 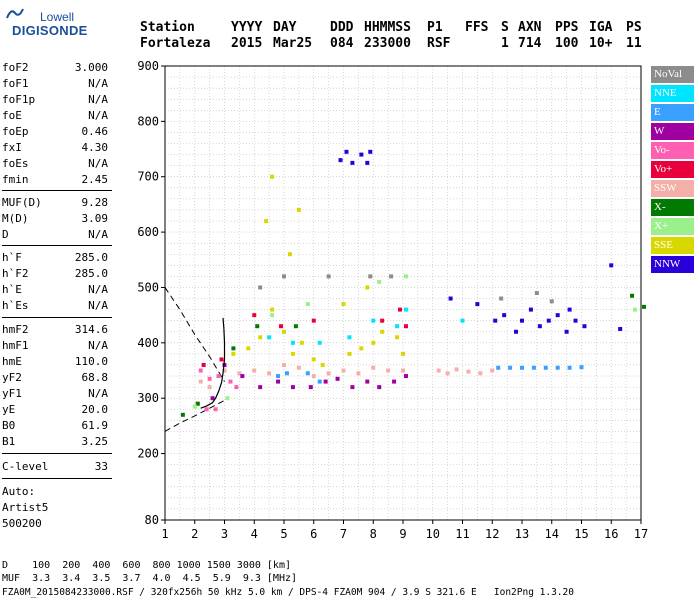 What do you see at coordinates (95, 218) in the screenshot?
I see `param-value: 3.09` at bounding box center [95, 218].